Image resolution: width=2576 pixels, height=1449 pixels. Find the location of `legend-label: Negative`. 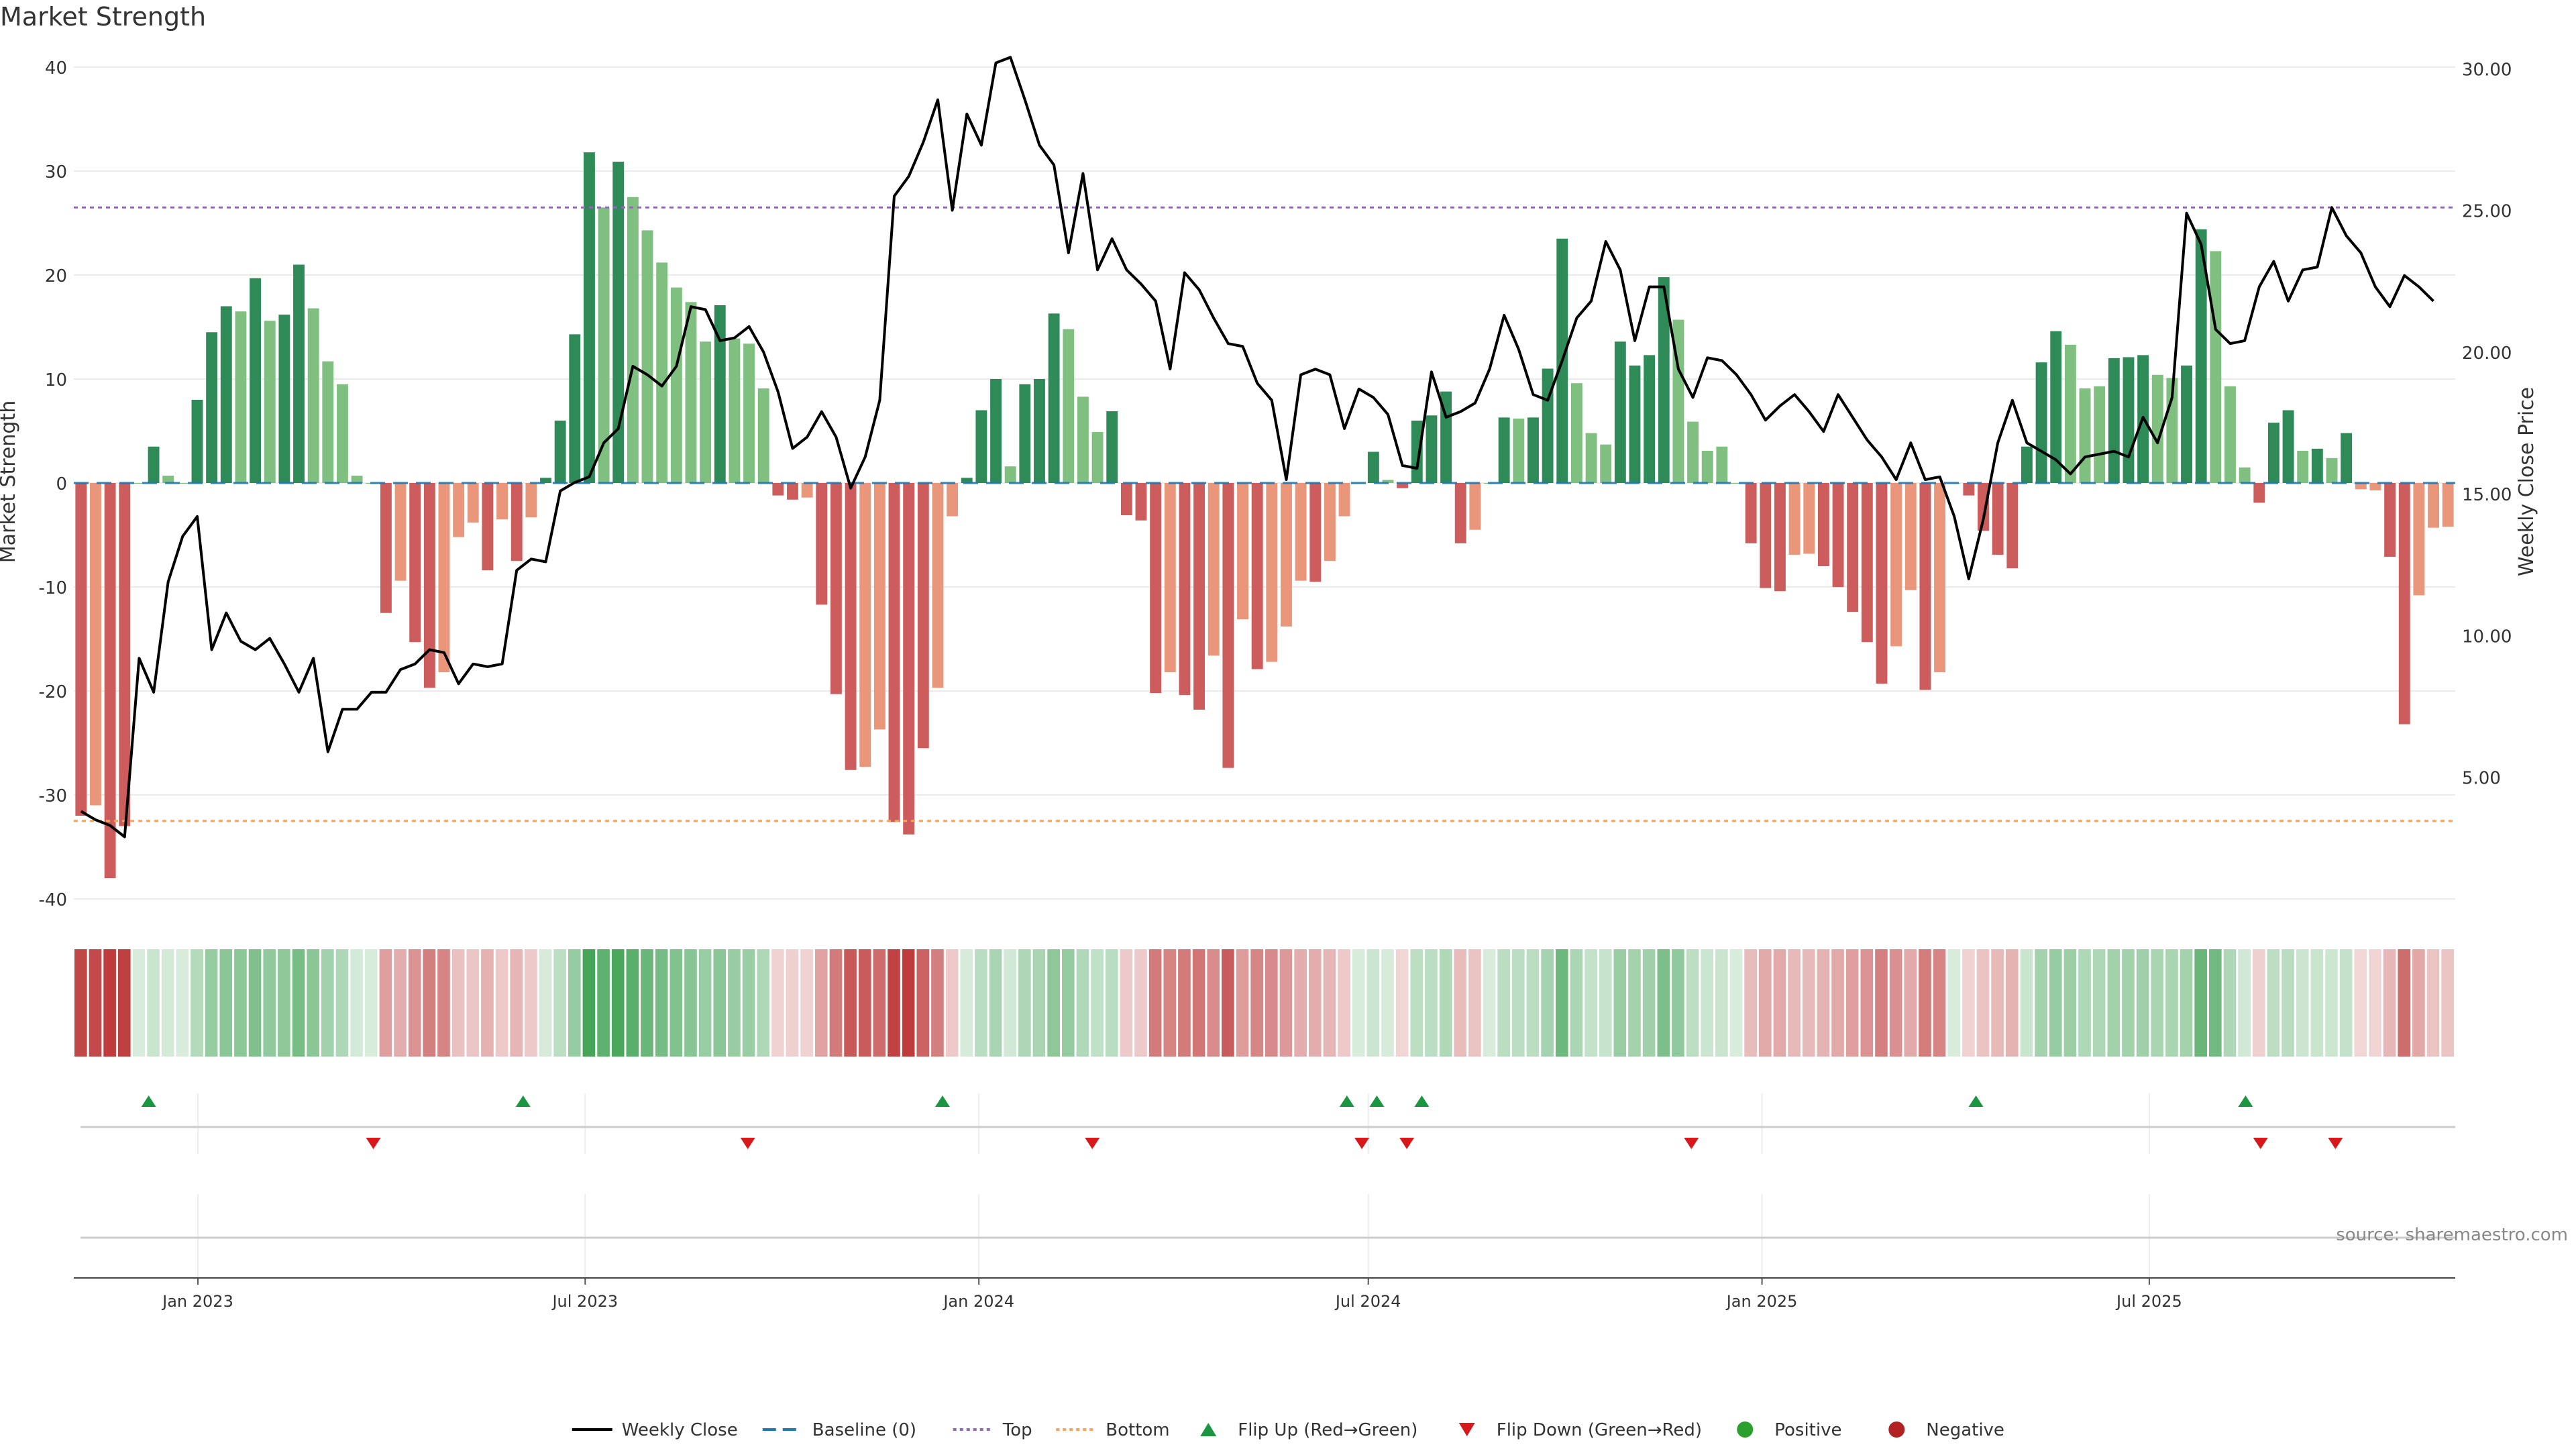

legend-label: Negative is located at coordinates (1965, 1430).